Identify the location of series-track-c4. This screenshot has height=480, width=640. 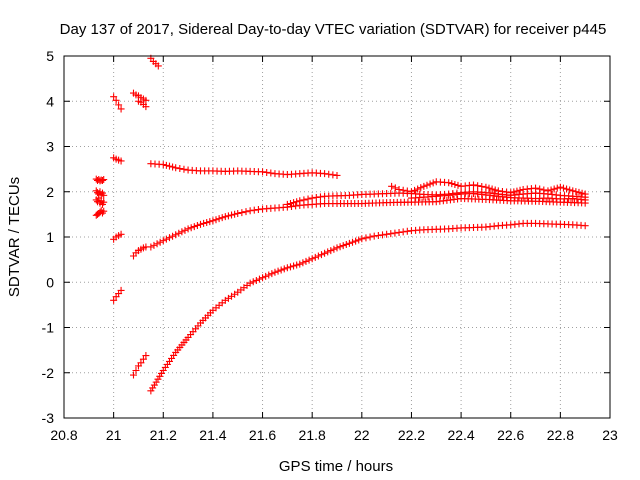
(139, 365).